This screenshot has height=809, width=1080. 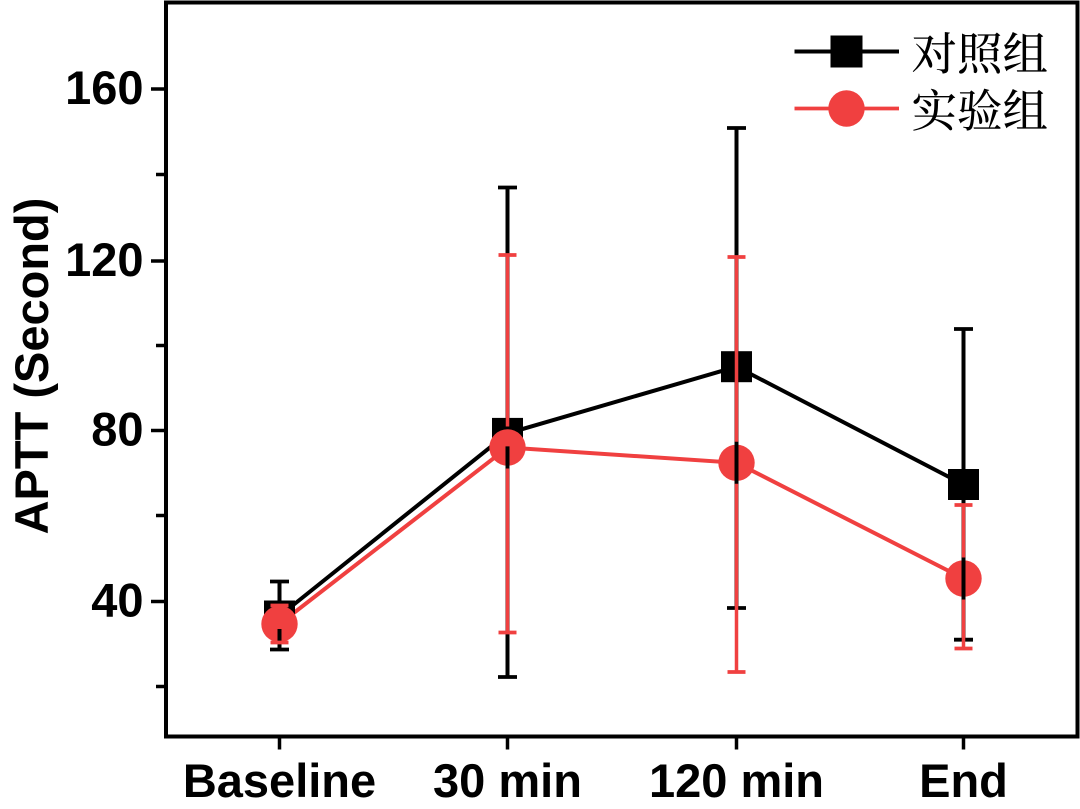 I want to click on svg-text: End, so click(x=963, y=780).